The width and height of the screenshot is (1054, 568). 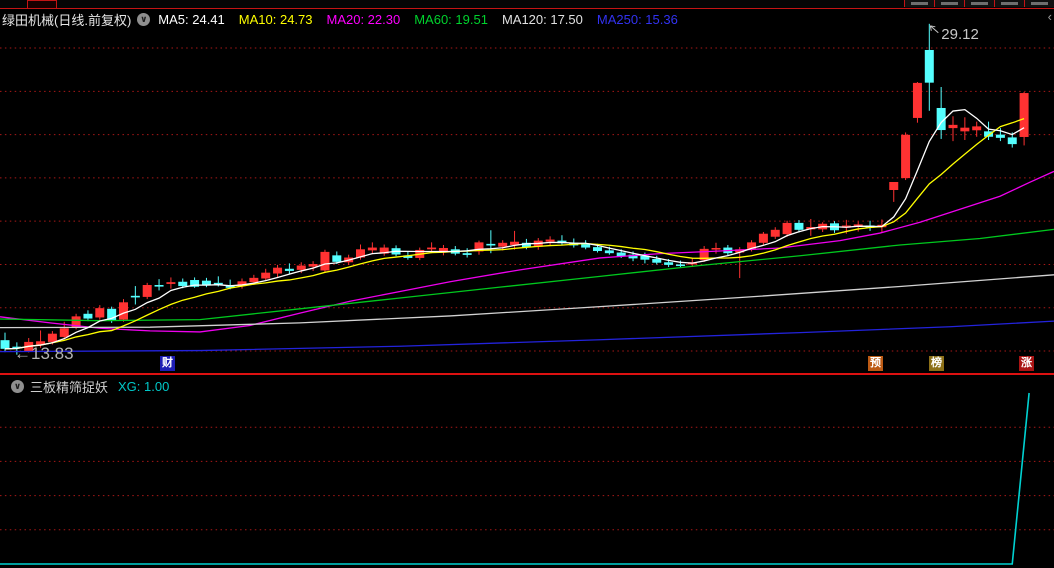 What do you see at coordinates (1026, 363) in the screenshot?
I see `event-badge-3: 涨` at bounding box center [1026, 363].